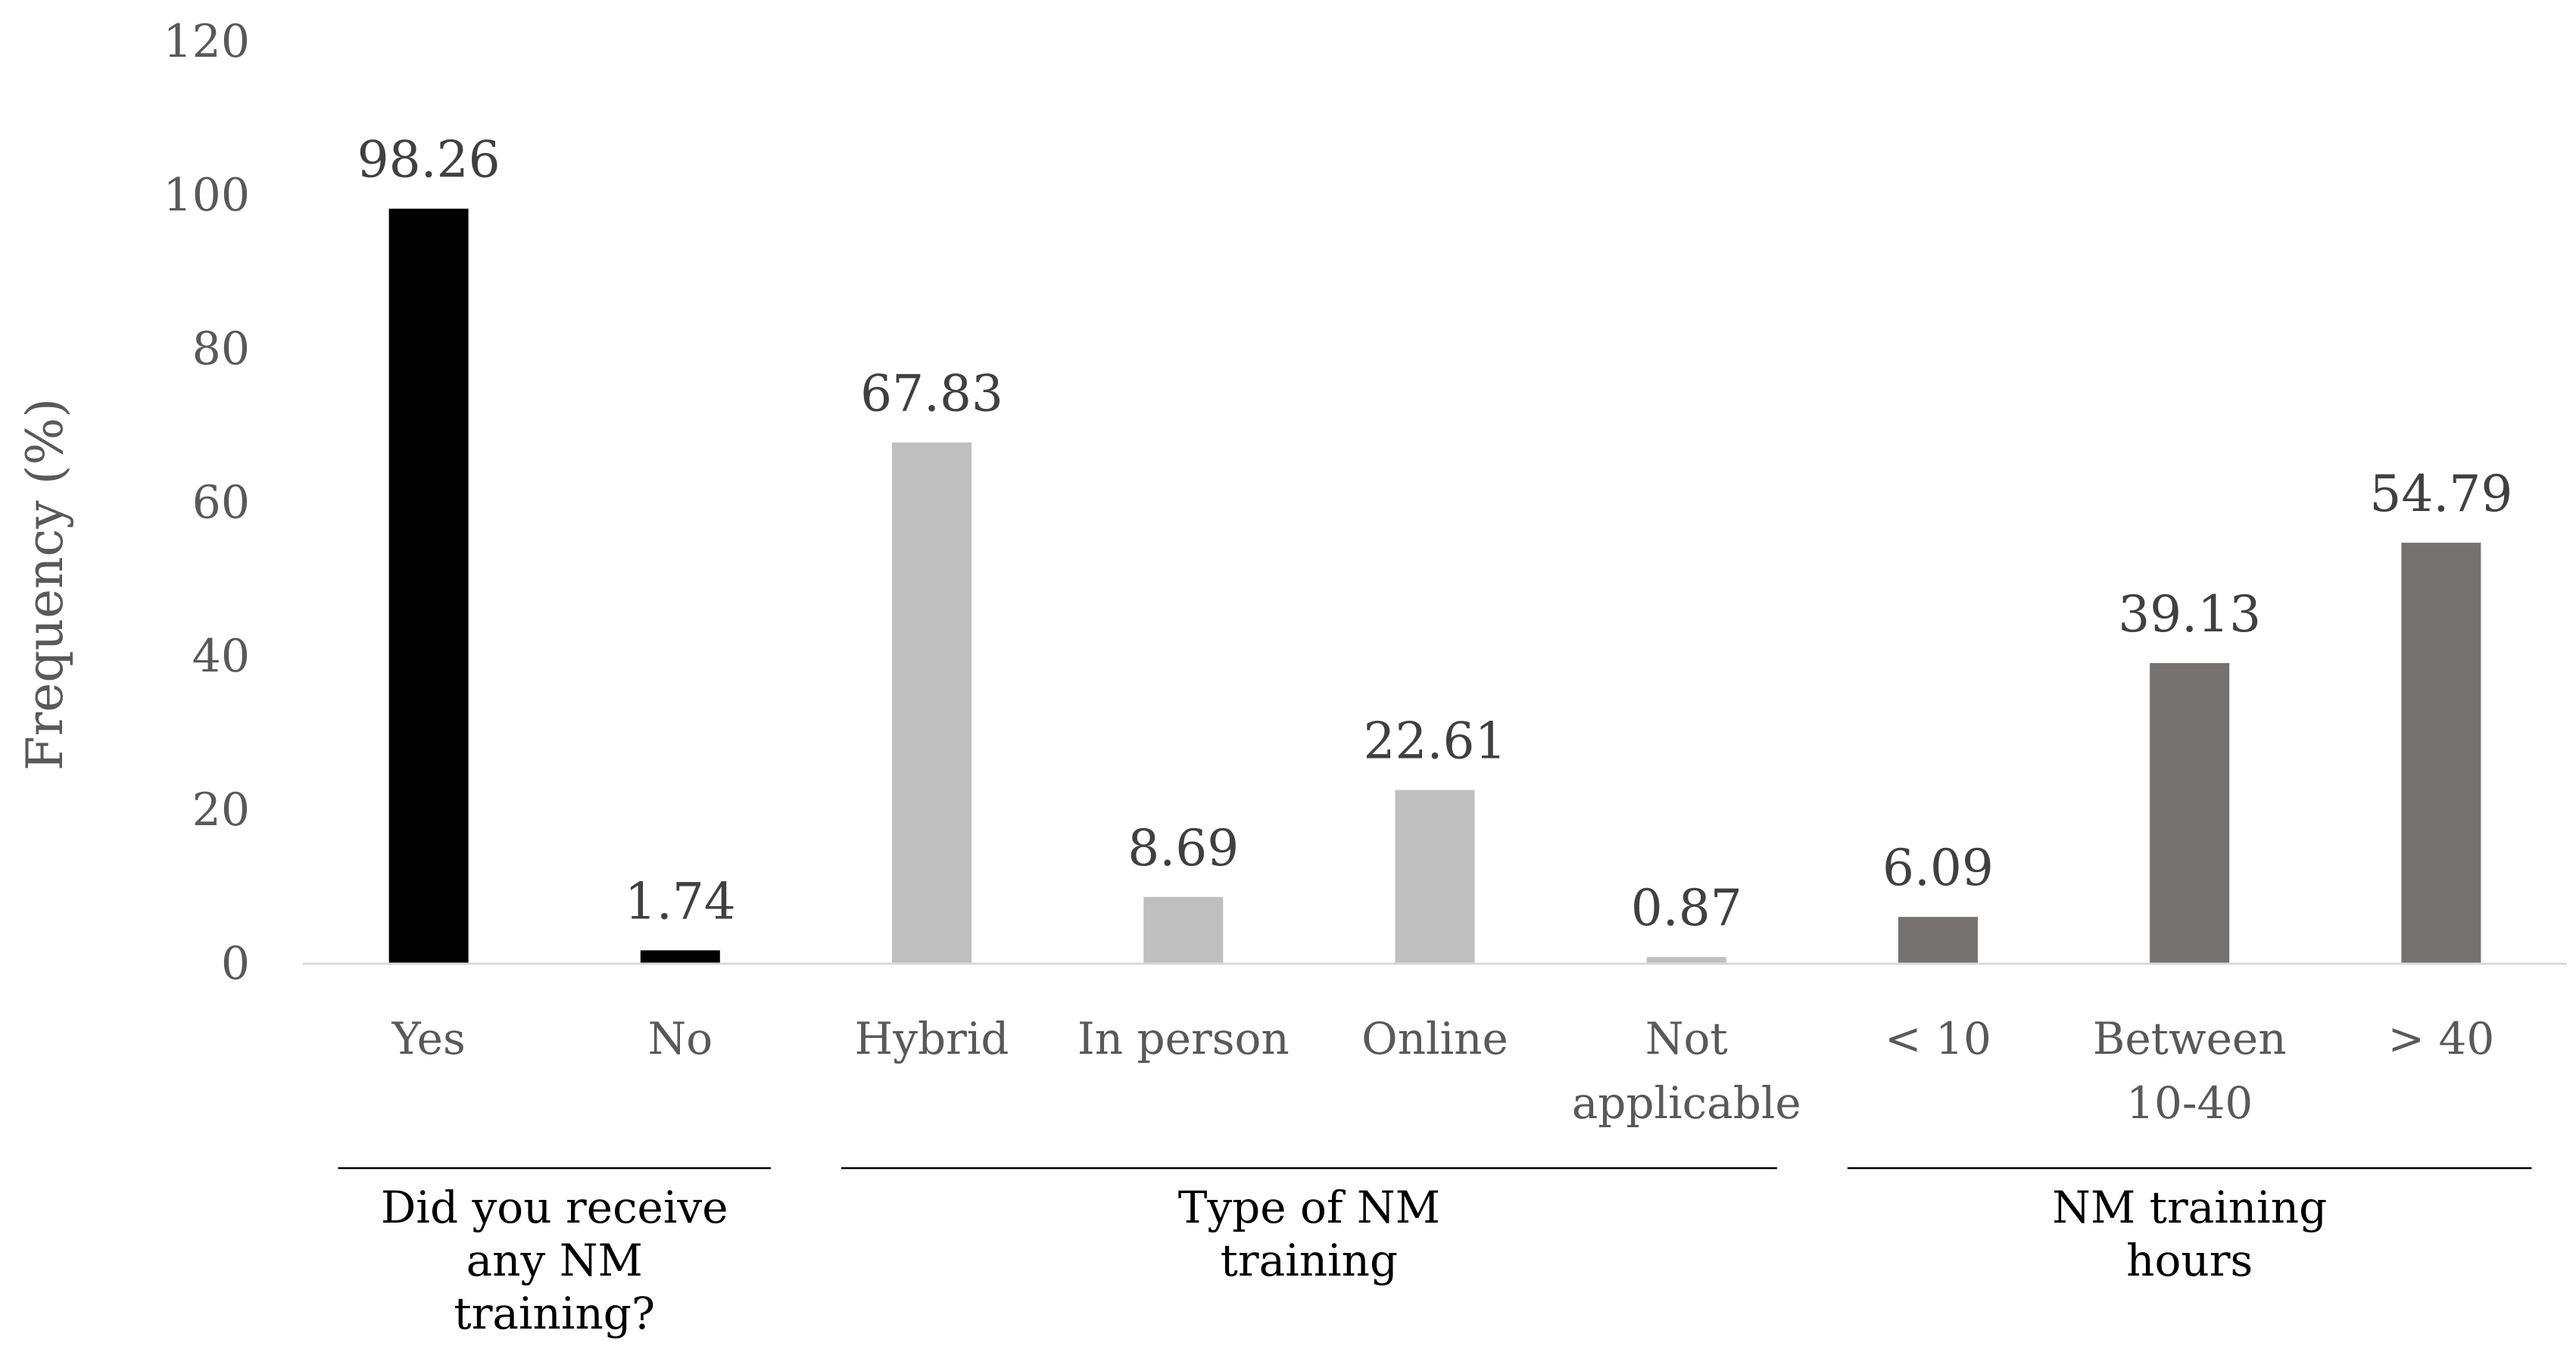 The image size is (2576, 1371). I want to click on data-label: 1.74, so click(680, 901).